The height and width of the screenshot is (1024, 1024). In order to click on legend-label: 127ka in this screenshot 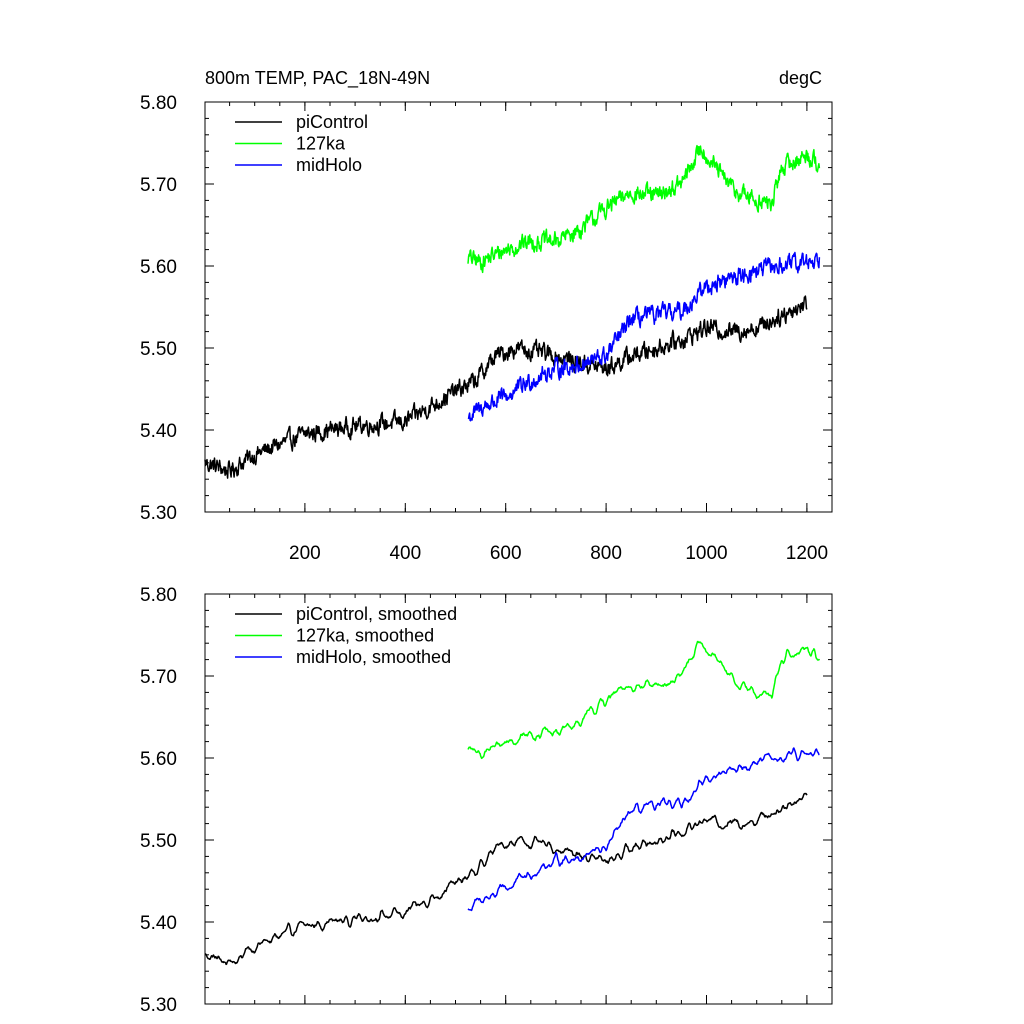, I will do `click(321, 144)`.